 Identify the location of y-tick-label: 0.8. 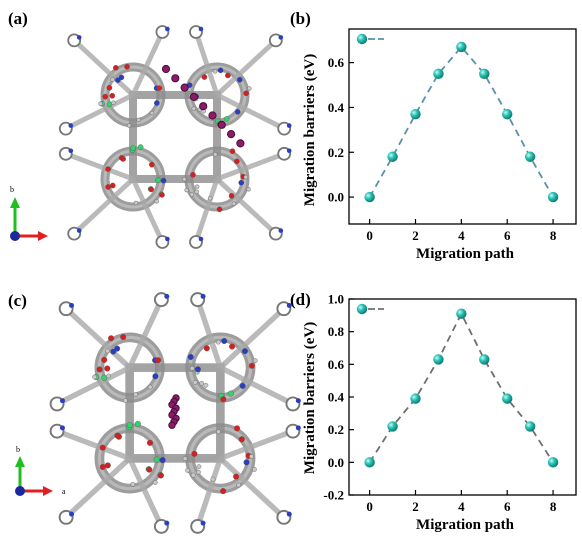
(336, 331).